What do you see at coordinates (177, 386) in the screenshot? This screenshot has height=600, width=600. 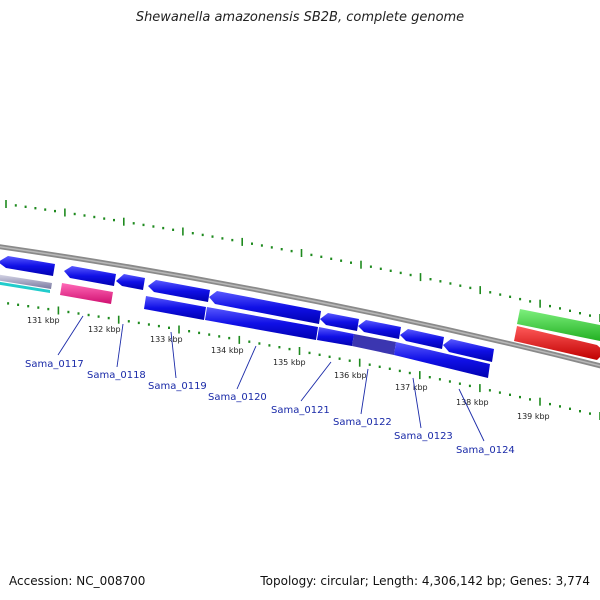 I see `gene-label: Sama_0119` at bounding box center [177, 386].